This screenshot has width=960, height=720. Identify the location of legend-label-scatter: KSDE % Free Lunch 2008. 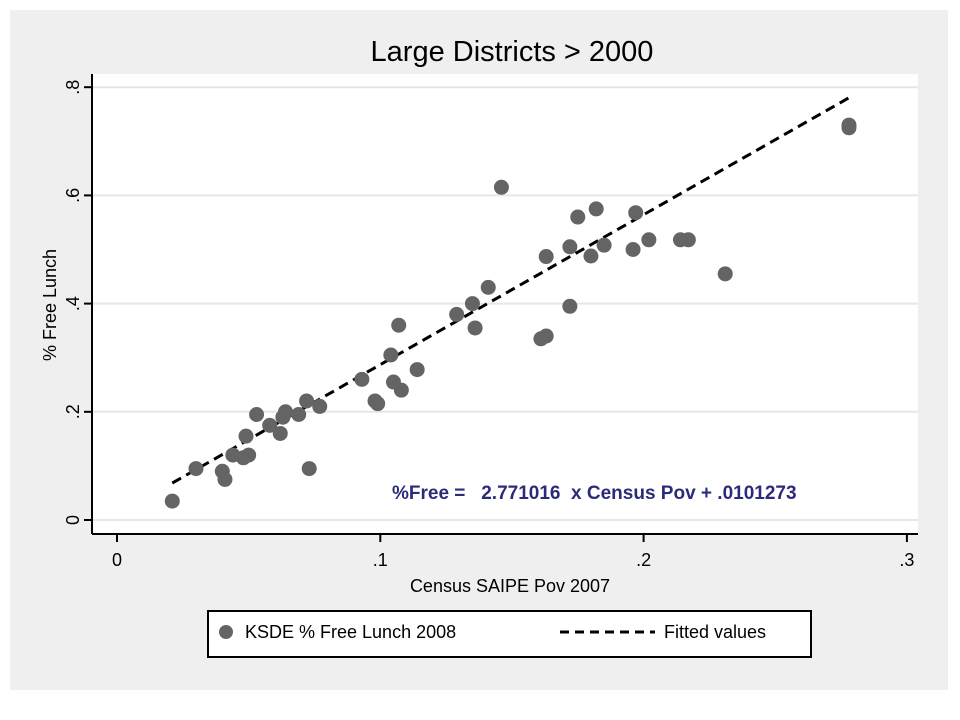
(350, 632).